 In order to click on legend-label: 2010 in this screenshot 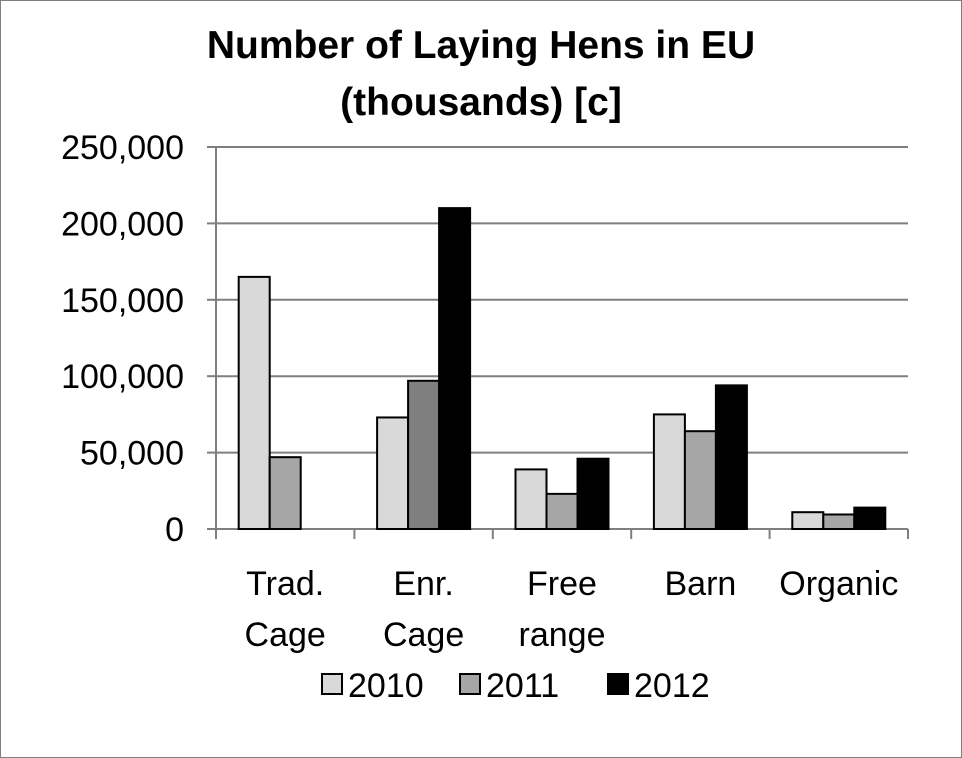, I will do `click(386, 686)`.